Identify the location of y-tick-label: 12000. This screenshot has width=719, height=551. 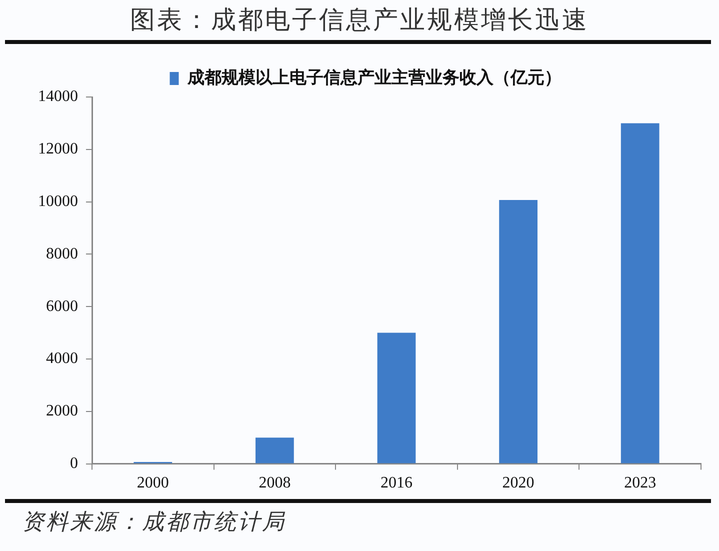
(58, 149).